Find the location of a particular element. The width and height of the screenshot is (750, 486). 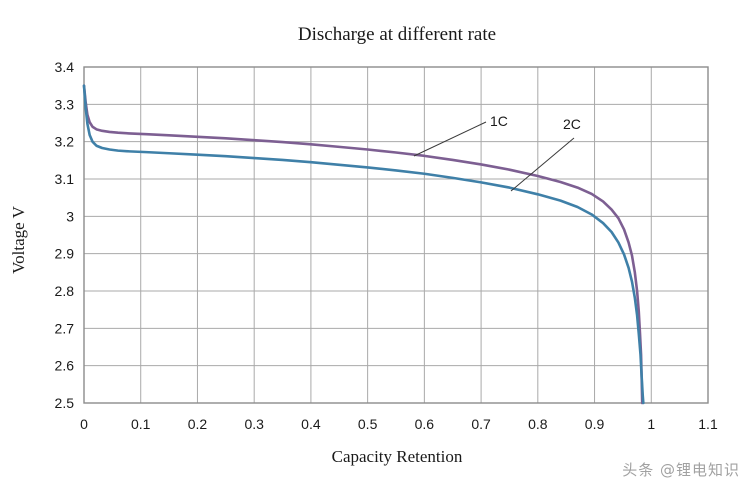

y-tick-label: 3.3 is located at coordinates (65, 104).